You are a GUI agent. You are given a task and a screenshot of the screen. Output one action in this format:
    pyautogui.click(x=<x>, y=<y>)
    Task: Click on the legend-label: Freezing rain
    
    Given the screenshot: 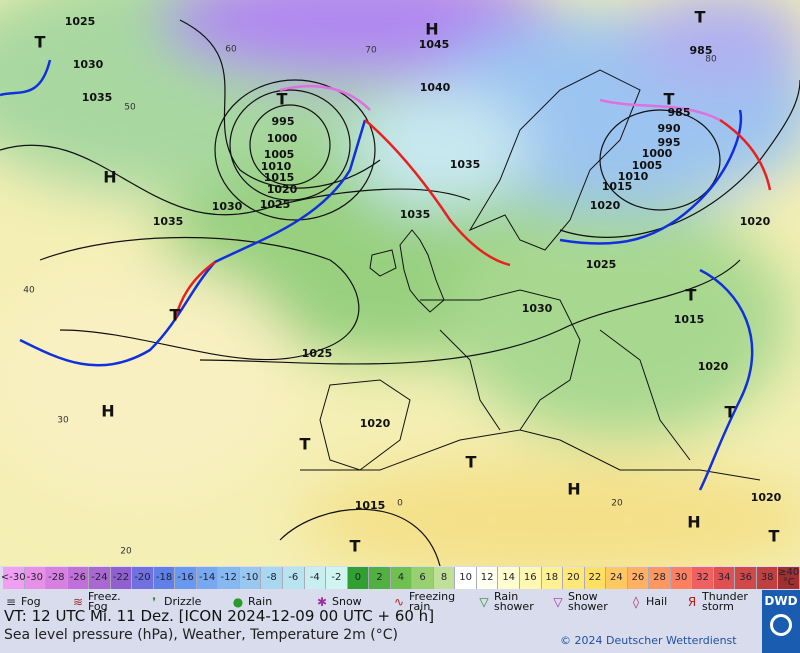 What is the action you would take?
    pyautogui.click(x=432, y=601)
    